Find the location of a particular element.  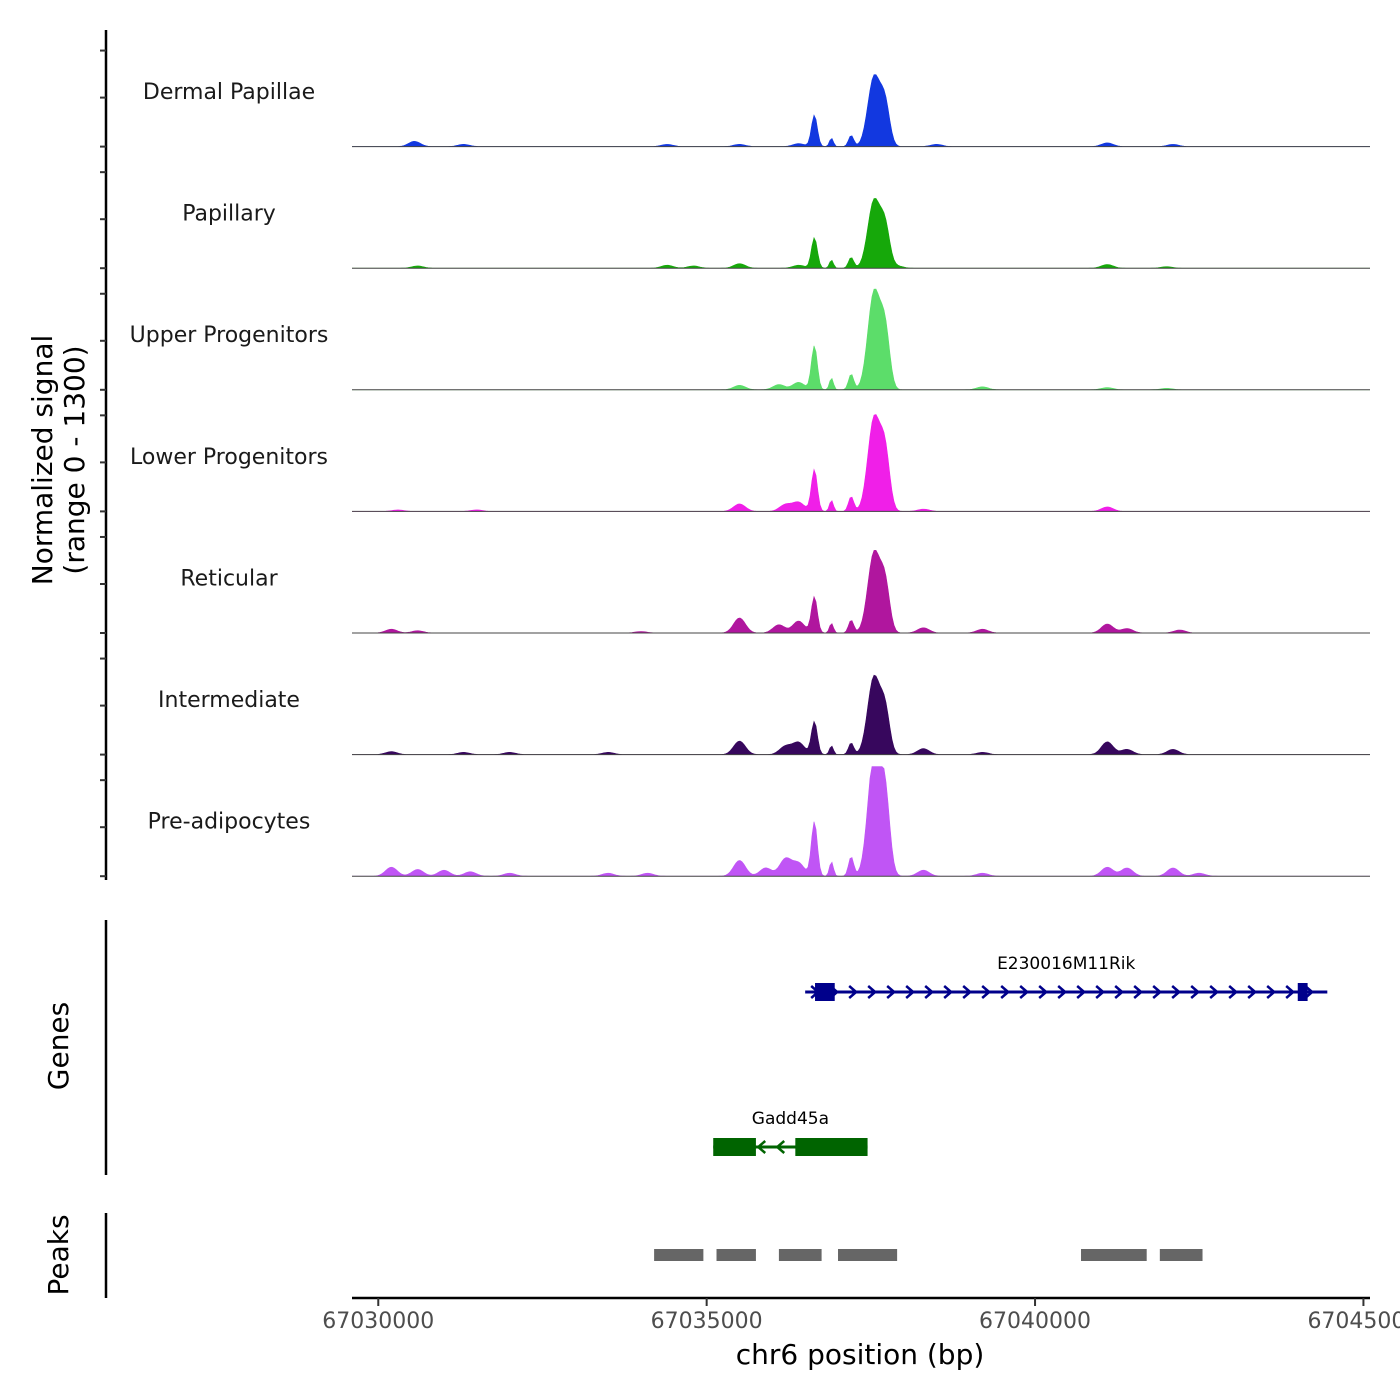

signal-track: Reticular is located at coordinates (775, 591).